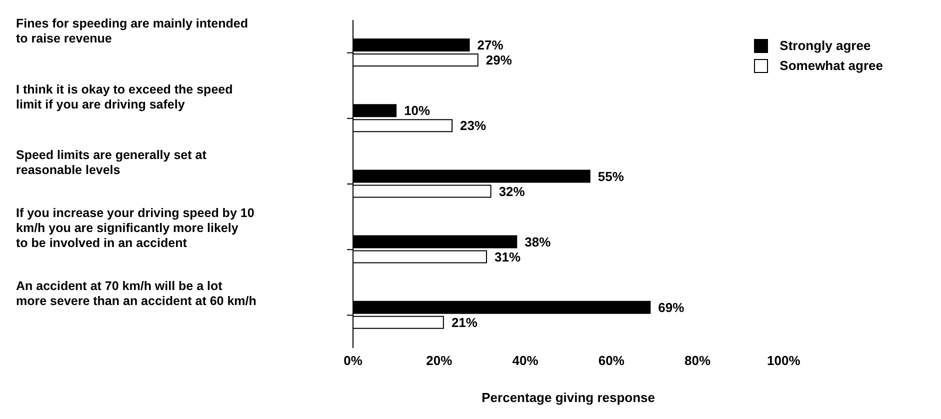  What do you see at coordinates (132, 31) in the screenshot?
I see `y-tick-label: Fines for speeding are mainly intended to raise revenue` at bounding box center [132, 31].